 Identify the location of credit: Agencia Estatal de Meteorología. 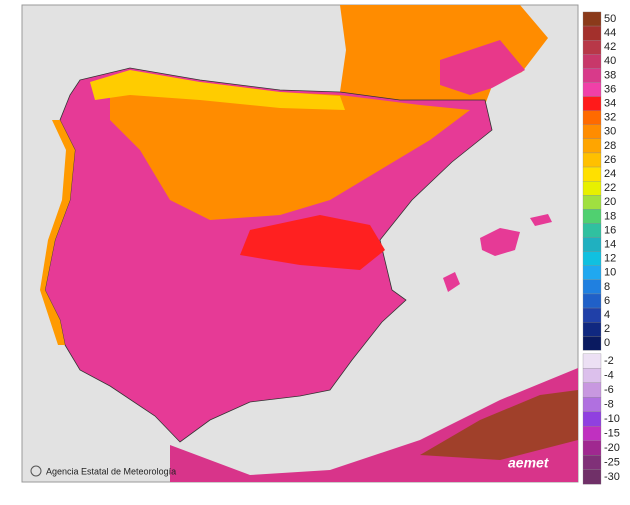
(111, 471).